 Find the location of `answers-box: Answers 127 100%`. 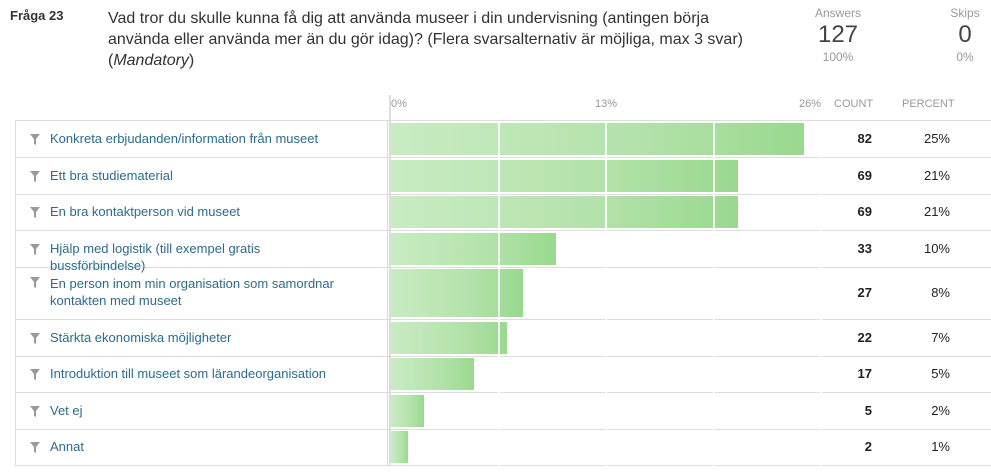

answers-box: Answers 127 100% is located at coordinates (838, 35).